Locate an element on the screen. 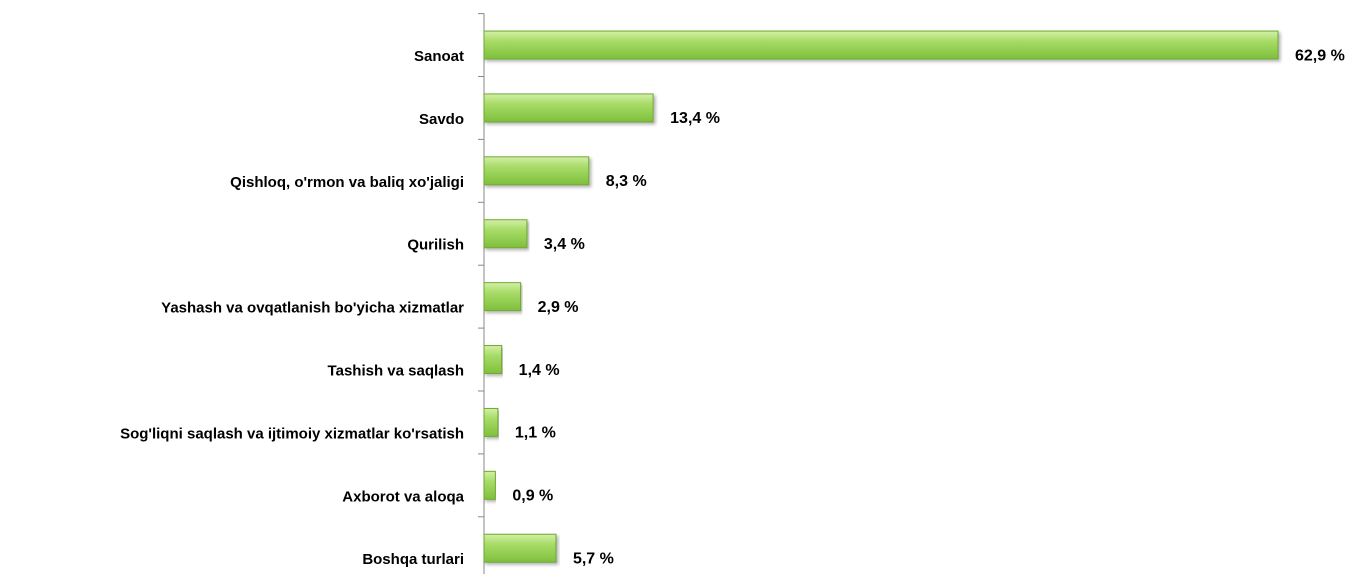 The height and width of the screenshot is (574, 1362). value-label: 62,9 % is located at coordinates (1320, 55).